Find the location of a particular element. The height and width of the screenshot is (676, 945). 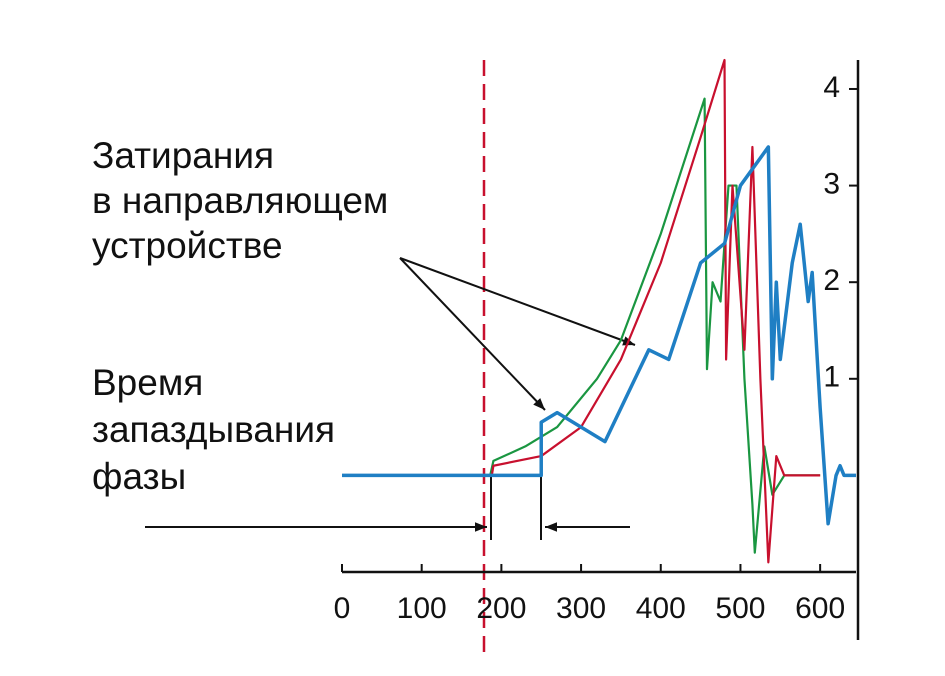

x-tick-label: 400 is located at coordinates (661, 608).